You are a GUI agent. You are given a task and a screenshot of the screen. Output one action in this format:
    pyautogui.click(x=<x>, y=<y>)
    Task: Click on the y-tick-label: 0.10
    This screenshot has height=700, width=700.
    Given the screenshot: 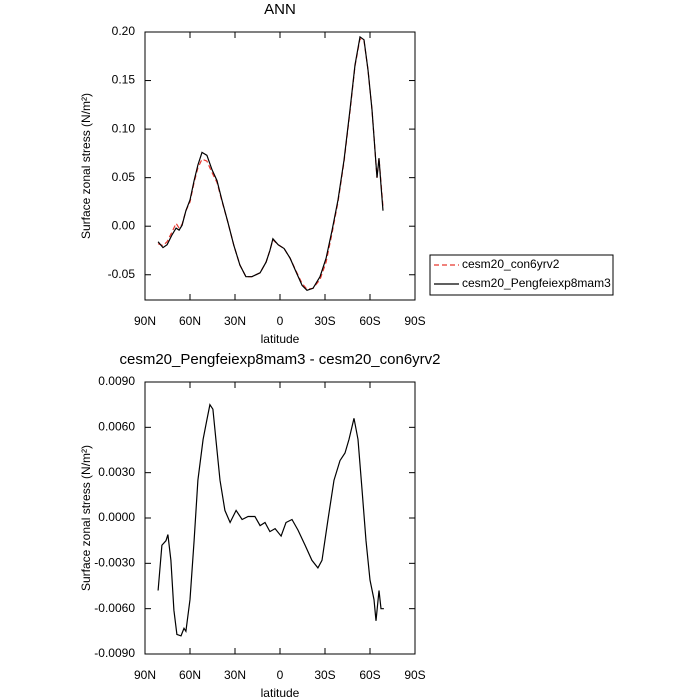 What is the action you would take?
    pyautogui.click(x=124, y=128)
    